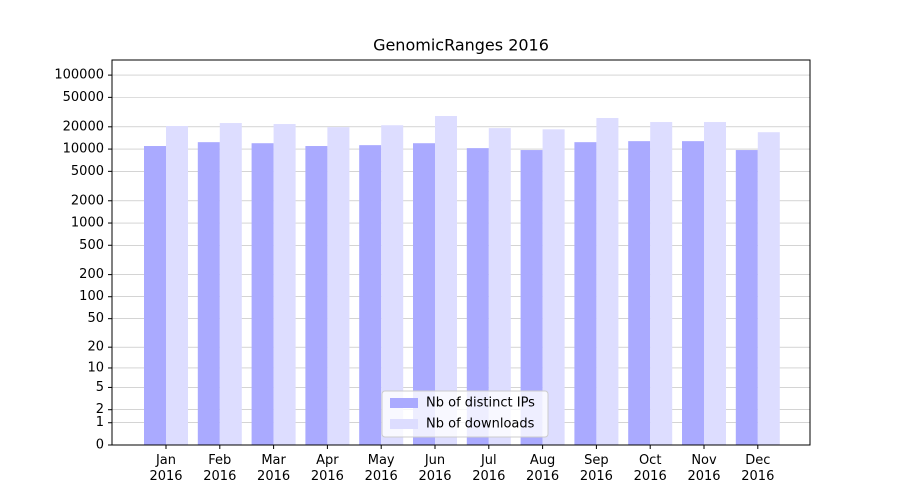 The width and height of the screenshot is (900, 500). What do you see at coordinates (274, 468) in the screenshot?
I see `x-tick-label: Mar 2016` at bounding box center [274, 468].